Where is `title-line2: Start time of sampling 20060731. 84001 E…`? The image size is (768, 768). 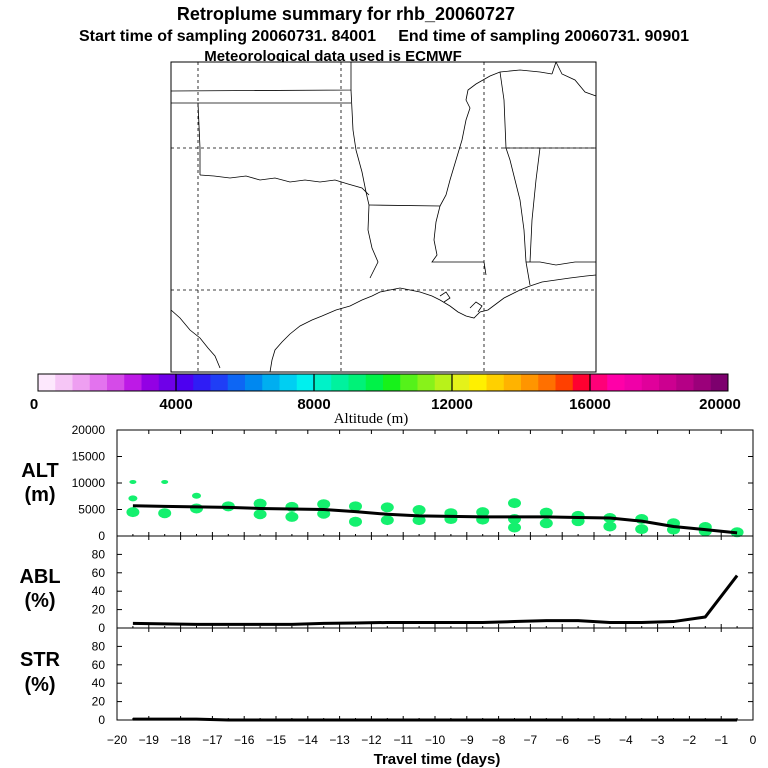 title-line2: Start time of sampling 20060731. 84001 E… is located at coordinates (384, 36).